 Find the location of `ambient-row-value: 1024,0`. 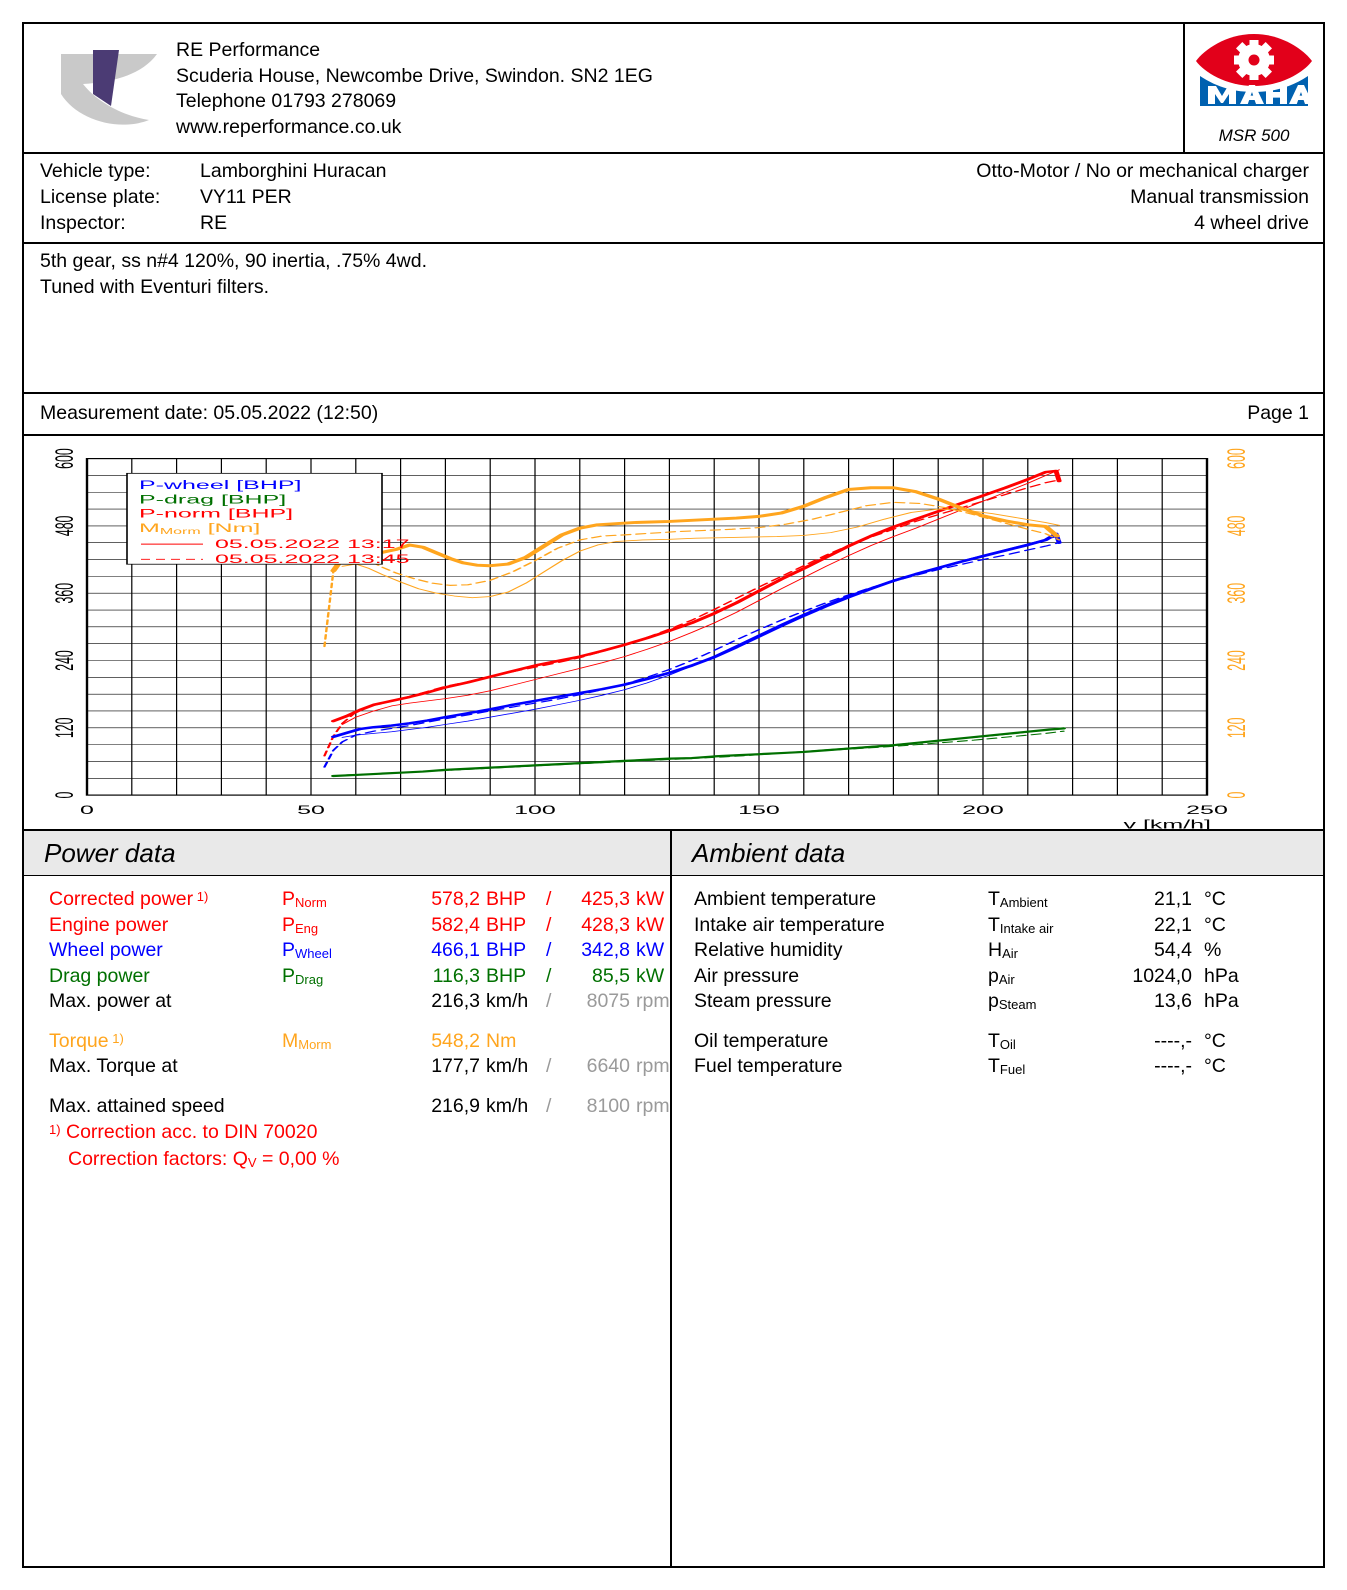

ambient-row-value: 1024,0 is located at coordinates (1162, 975).